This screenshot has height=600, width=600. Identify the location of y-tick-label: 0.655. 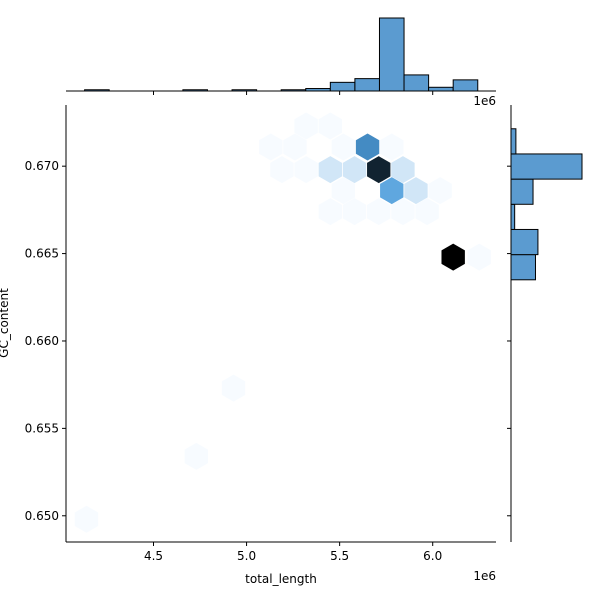
(42, 428).